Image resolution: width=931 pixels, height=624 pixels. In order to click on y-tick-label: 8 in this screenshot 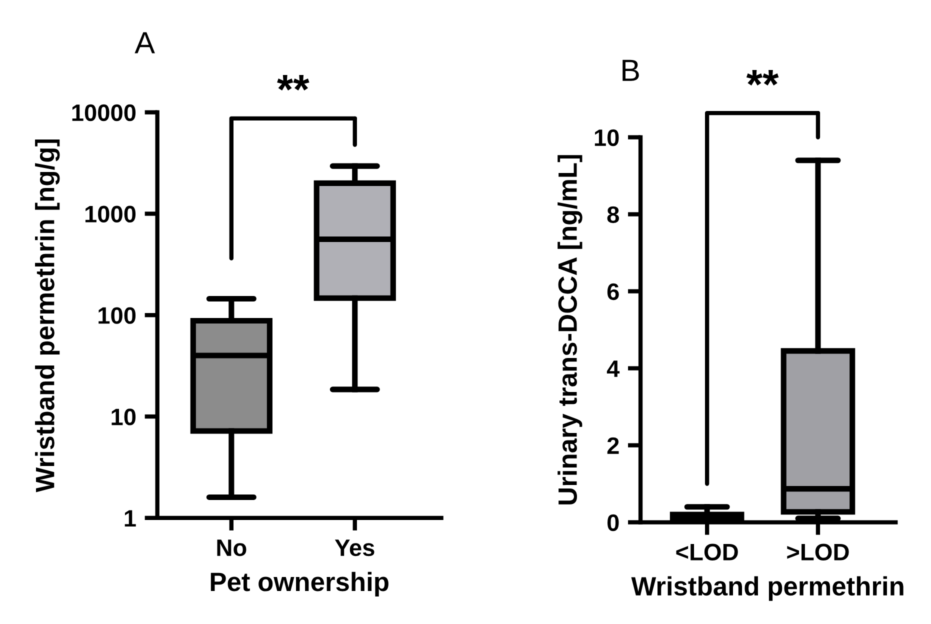, I will do `click(613, 215)`.